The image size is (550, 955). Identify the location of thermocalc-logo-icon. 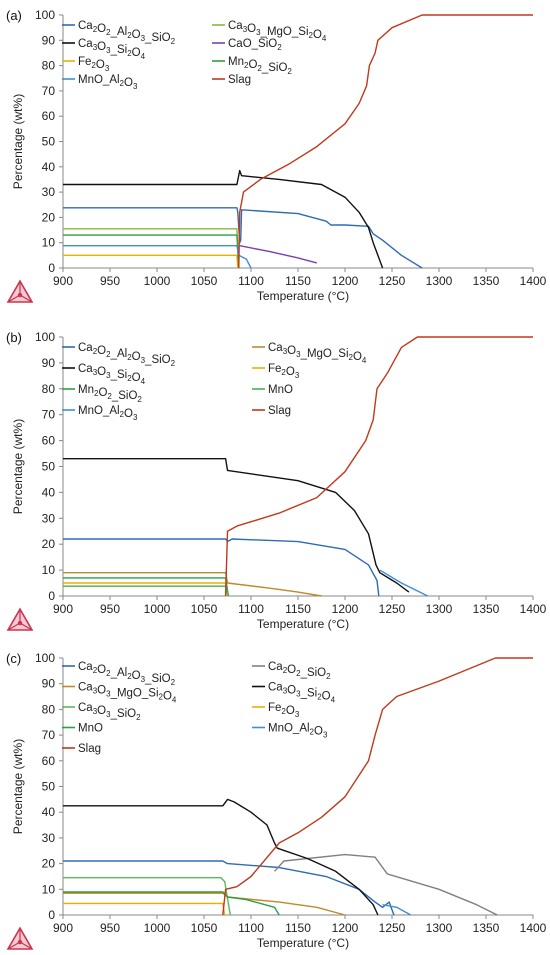
(20, 619).